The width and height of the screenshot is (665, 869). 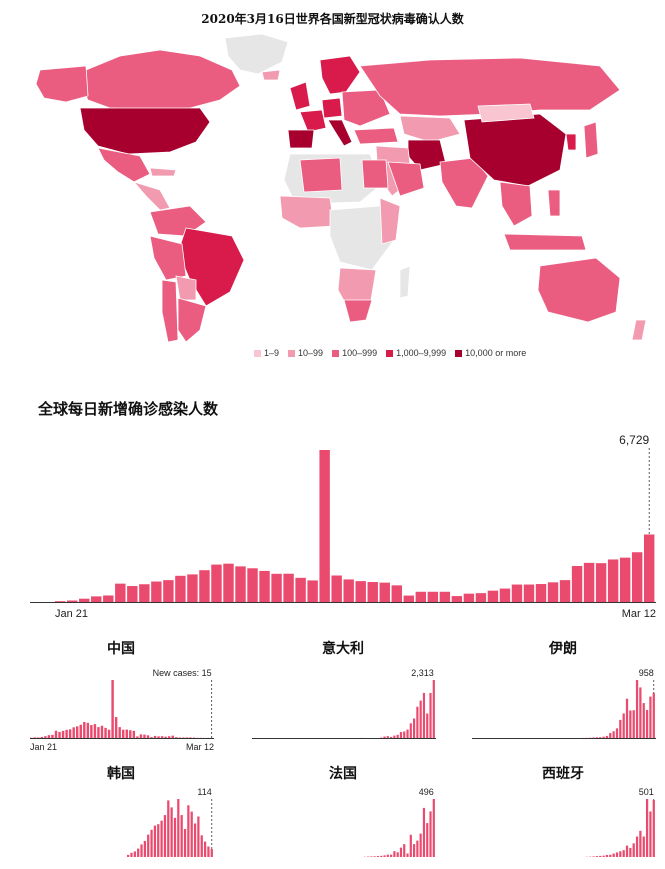 What do you see at coordinates (430, 129) in the screenshot?
I see `country-kazakhstan` at bounding box center [430, 129].